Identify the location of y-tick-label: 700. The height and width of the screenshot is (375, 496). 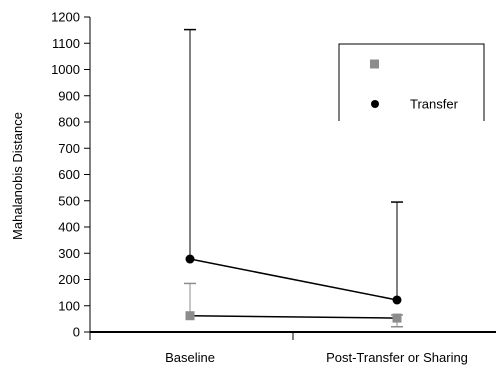
(69, 148).